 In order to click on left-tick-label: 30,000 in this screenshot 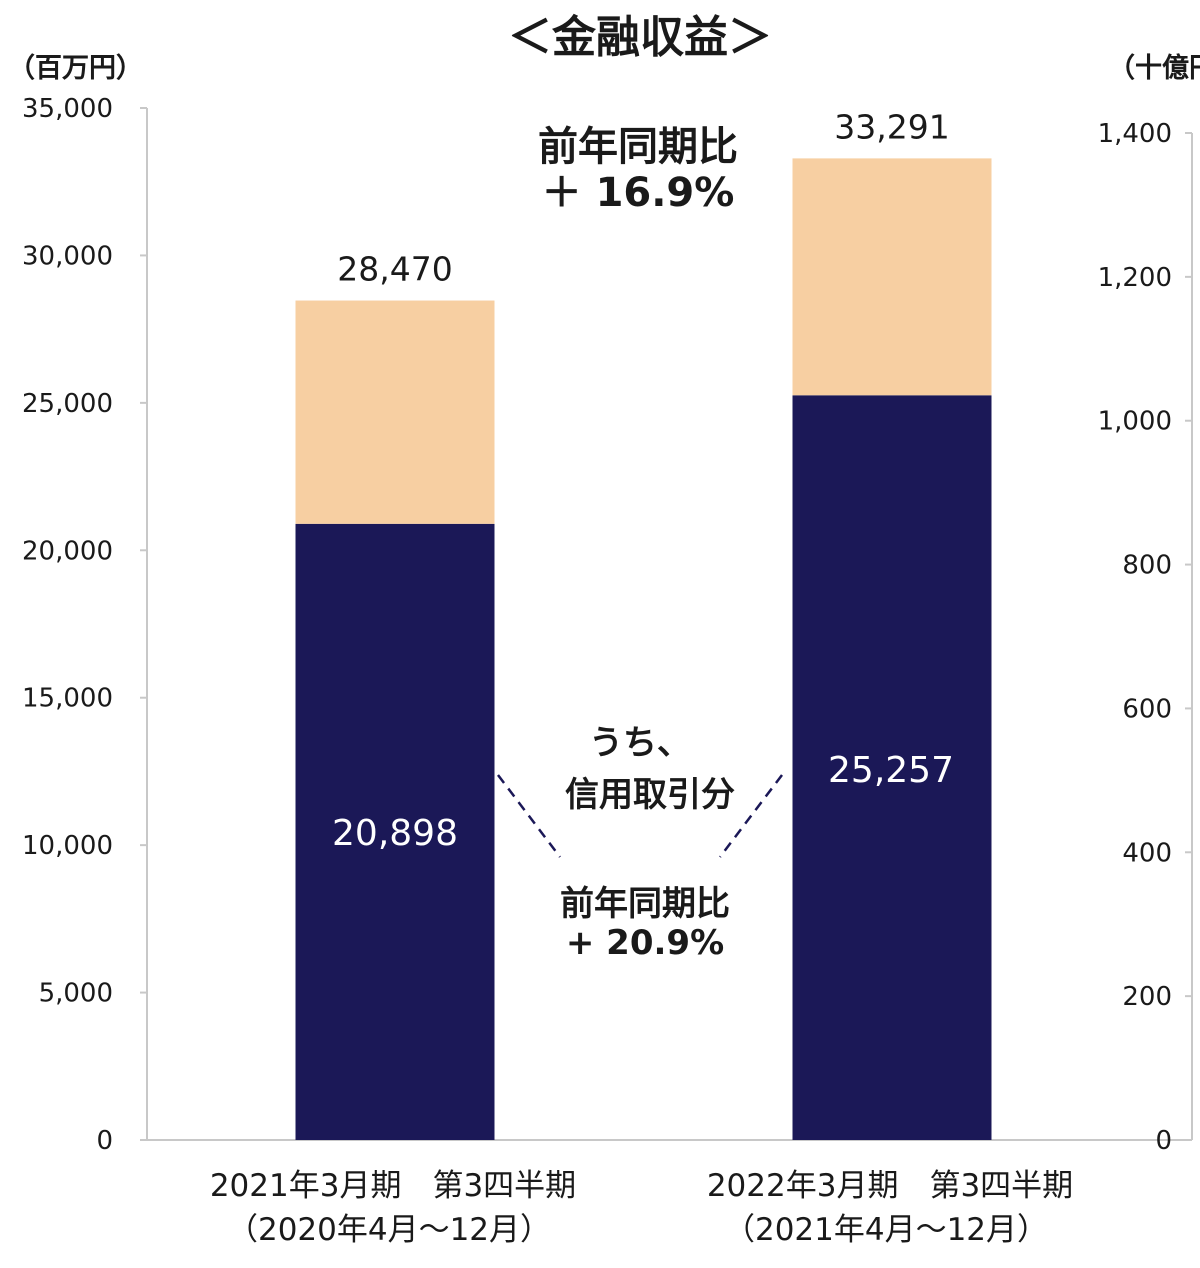, I will do `click(67, 256)`.